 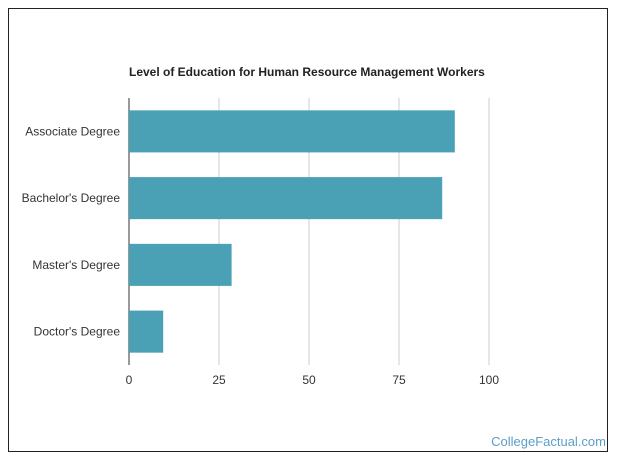 What do you see at coordinates (548, 441) in the screenshot?
I see `watermark-text: CollegeFactual.com` at bounding box center [548, 441].